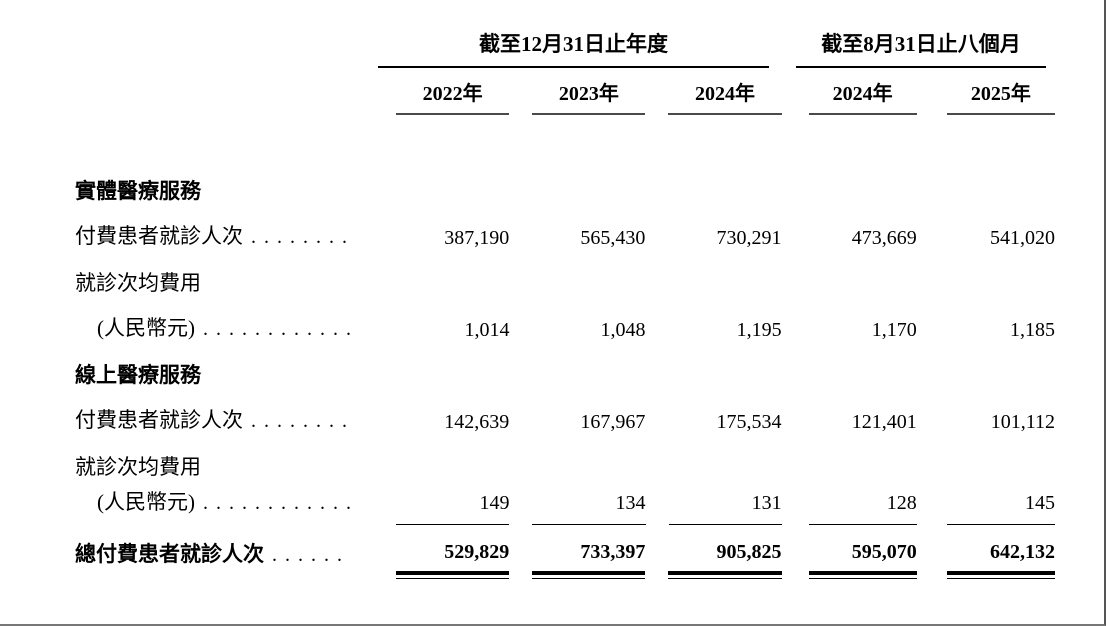 Image resolution: width=1106 pixels, height=626 pixels. I want to click on year-col-2023: 2023年, so click(589, 99).